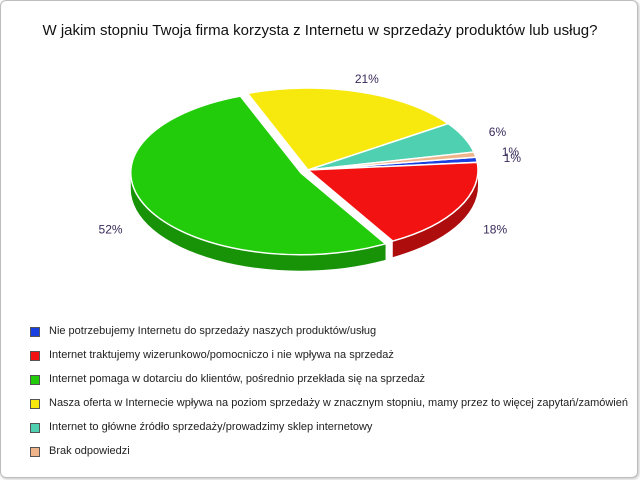 The width and height of the screenshot is (640, 480). I want to click on legend-label: Brak odpowiedzi, so click(89, 451).